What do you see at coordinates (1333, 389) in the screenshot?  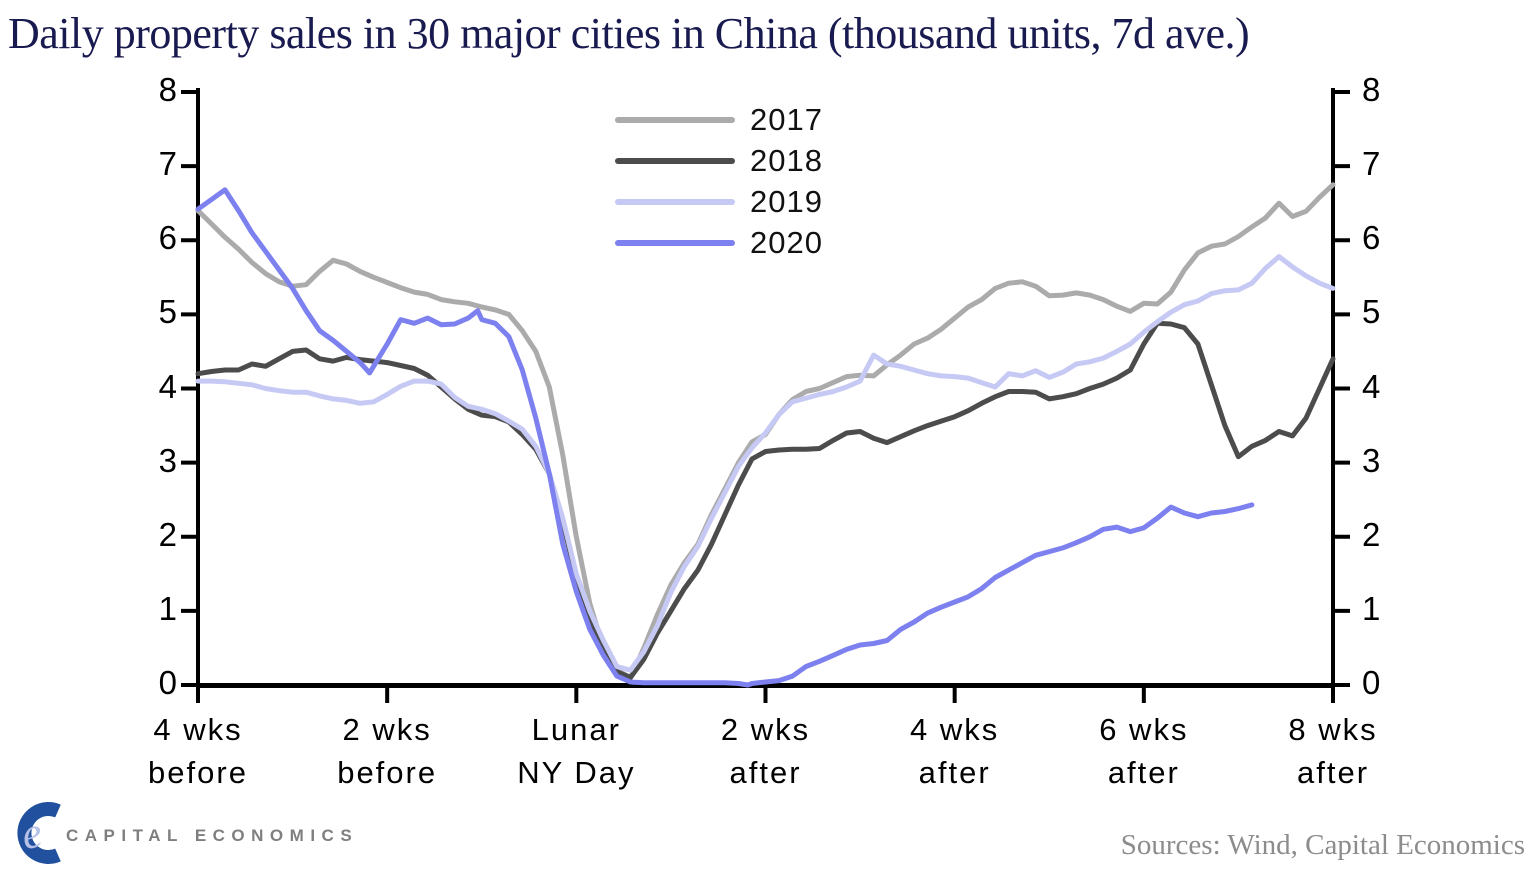 I see `y-axis-right` at bounding box center [1333, 389].